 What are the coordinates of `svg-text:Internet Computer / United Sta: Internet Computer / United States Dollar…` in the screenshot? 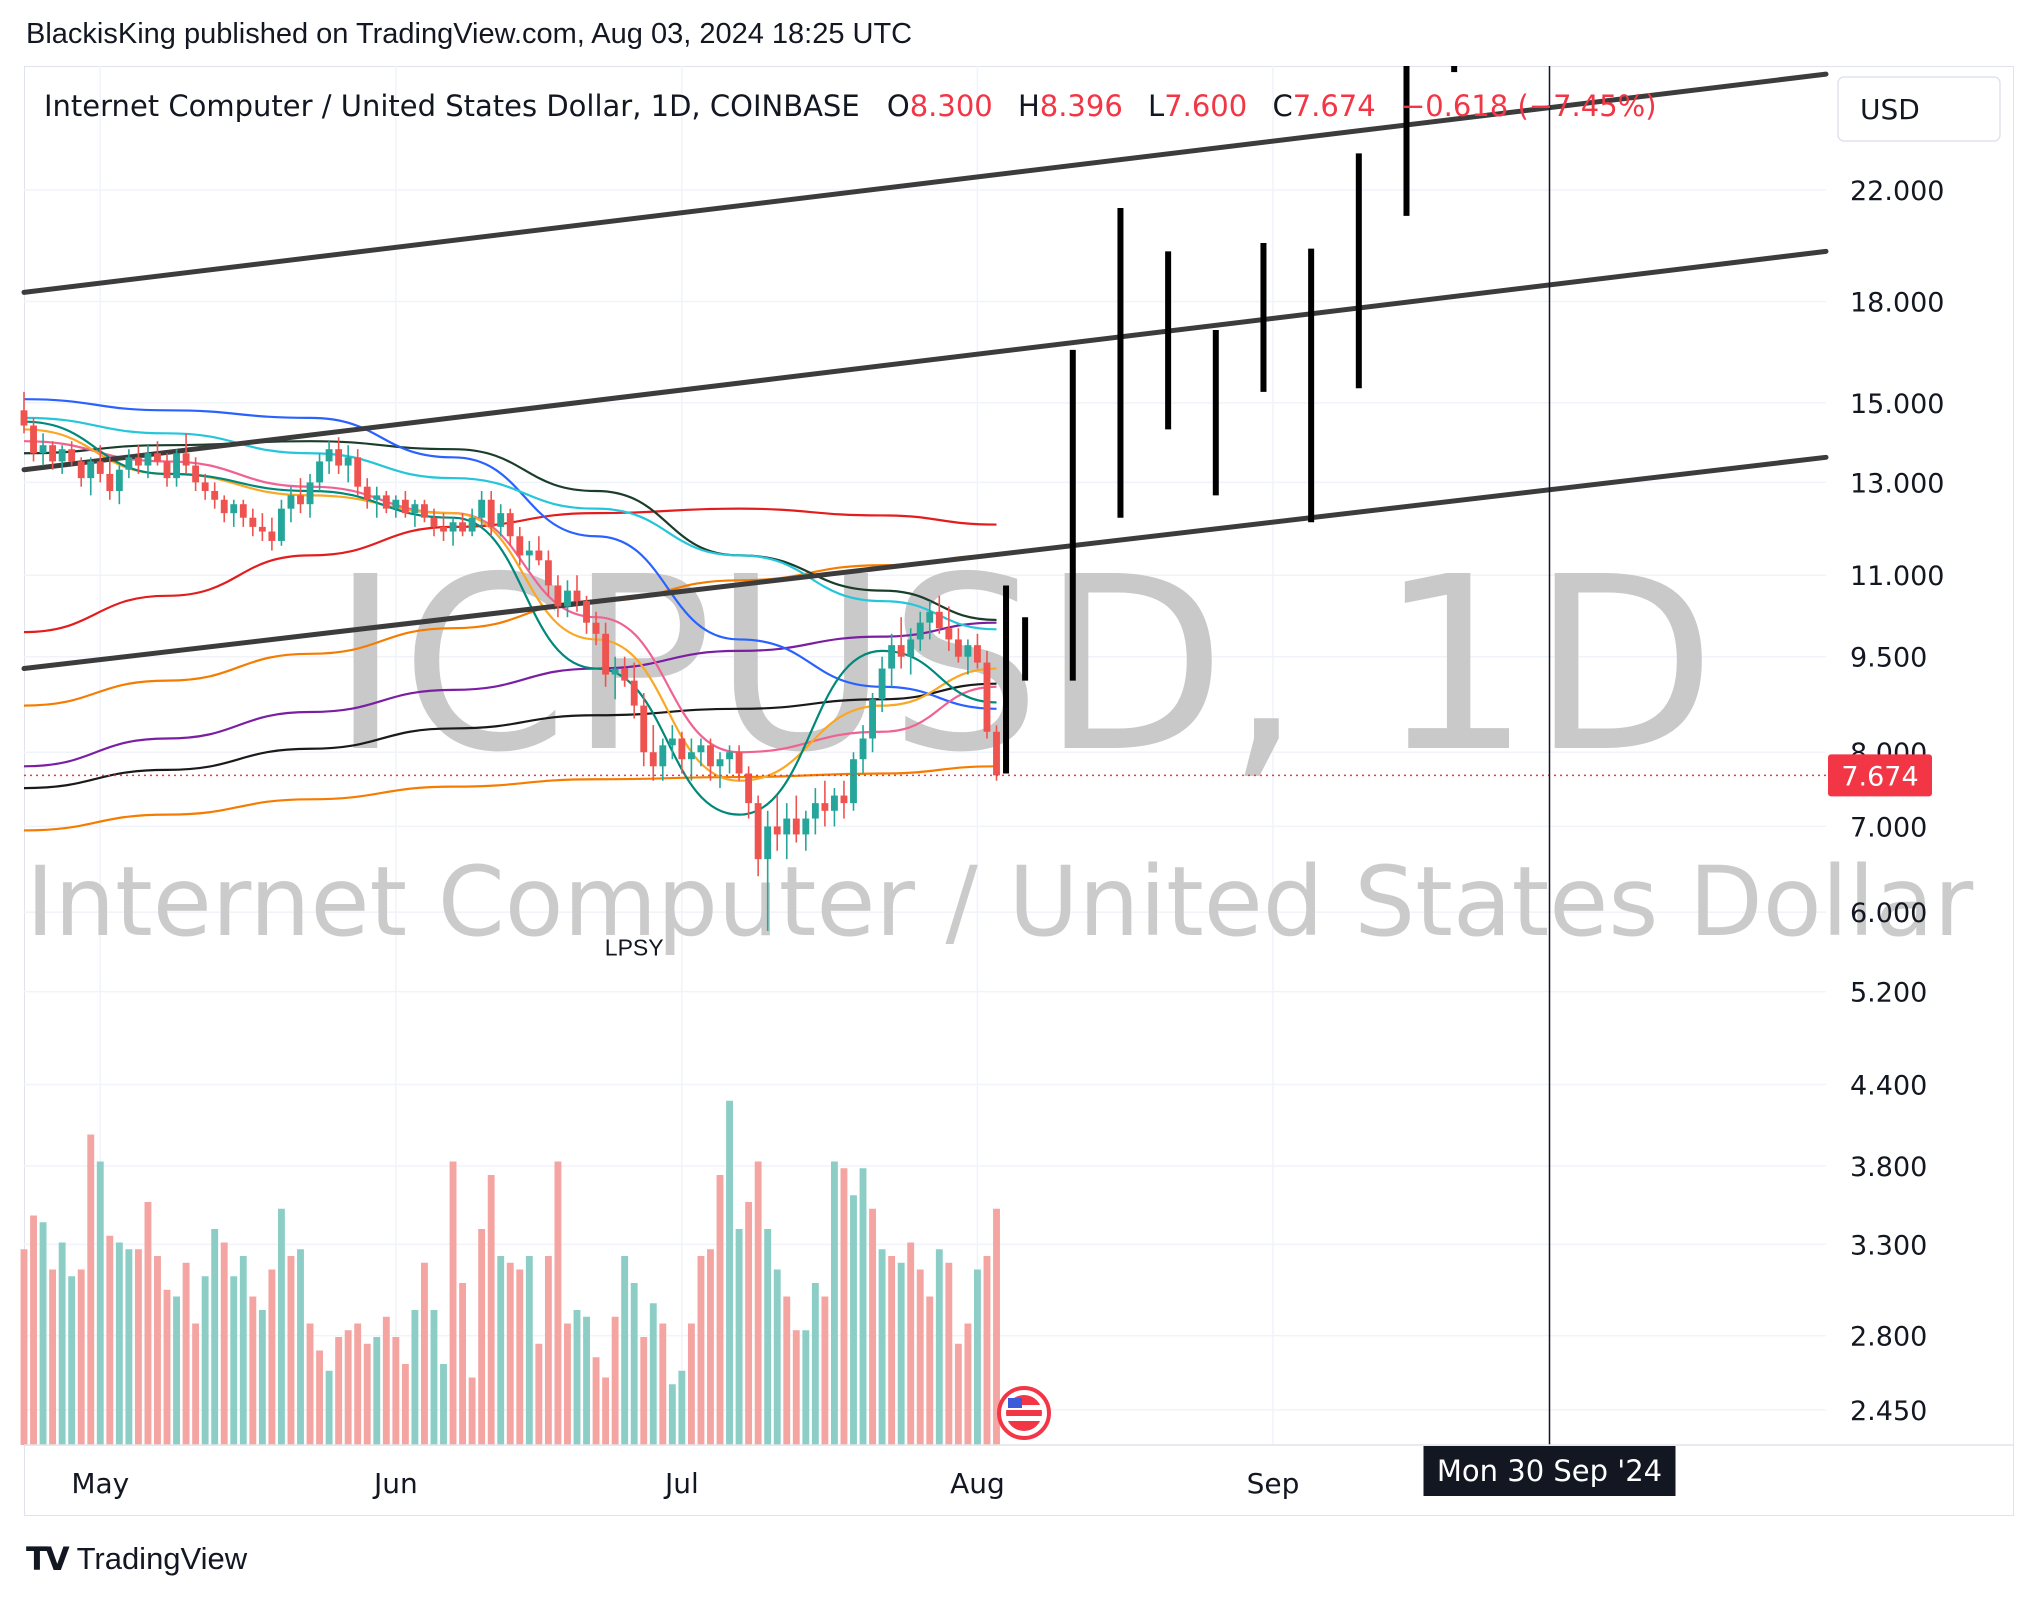 It's located at (850, 106).